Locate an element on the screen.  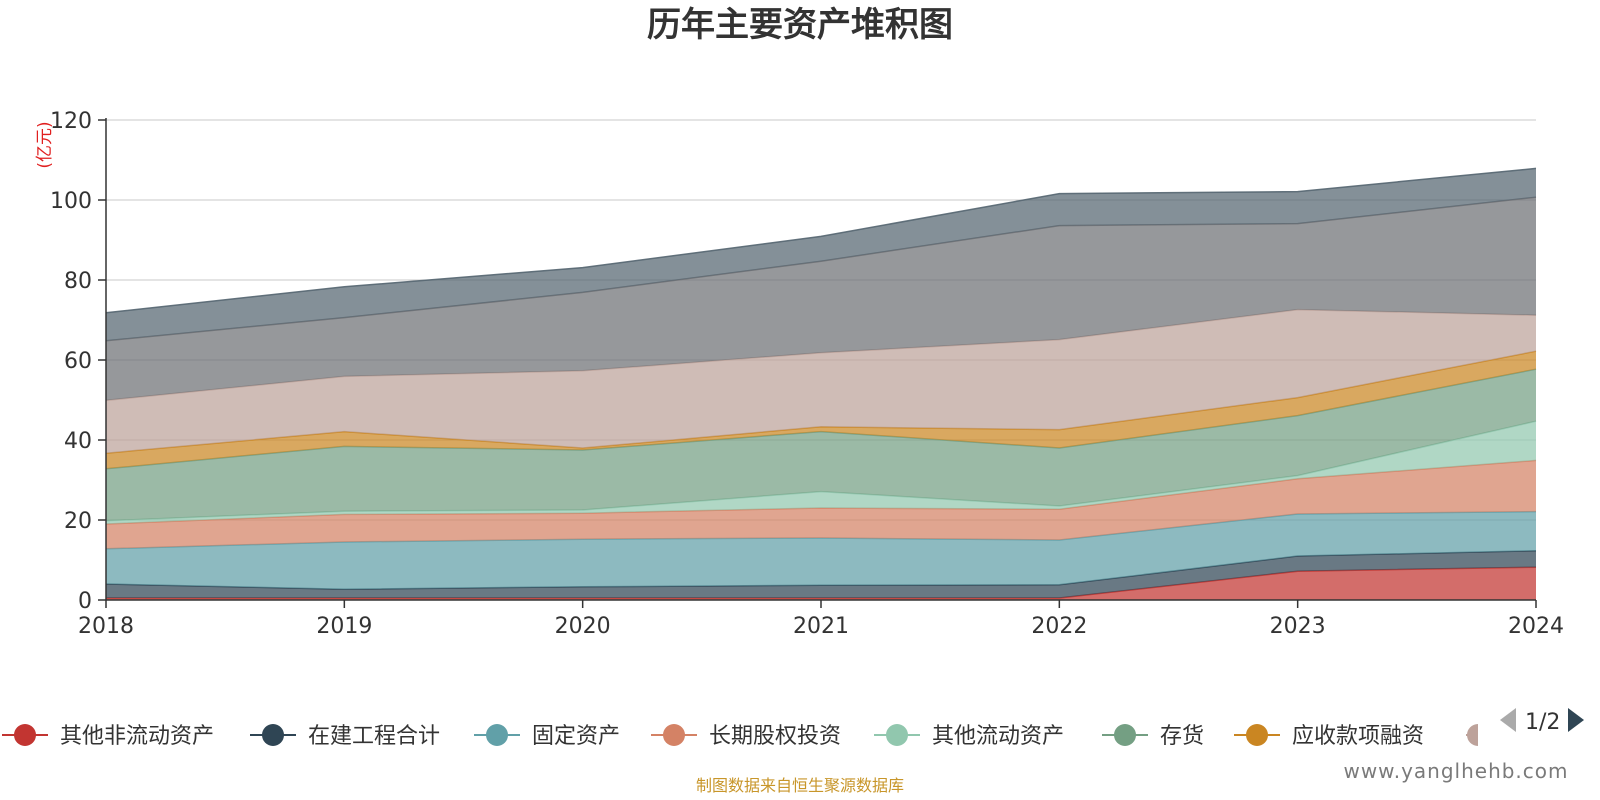
legend-item: 固定资产 is located at coordinates (547, 736).